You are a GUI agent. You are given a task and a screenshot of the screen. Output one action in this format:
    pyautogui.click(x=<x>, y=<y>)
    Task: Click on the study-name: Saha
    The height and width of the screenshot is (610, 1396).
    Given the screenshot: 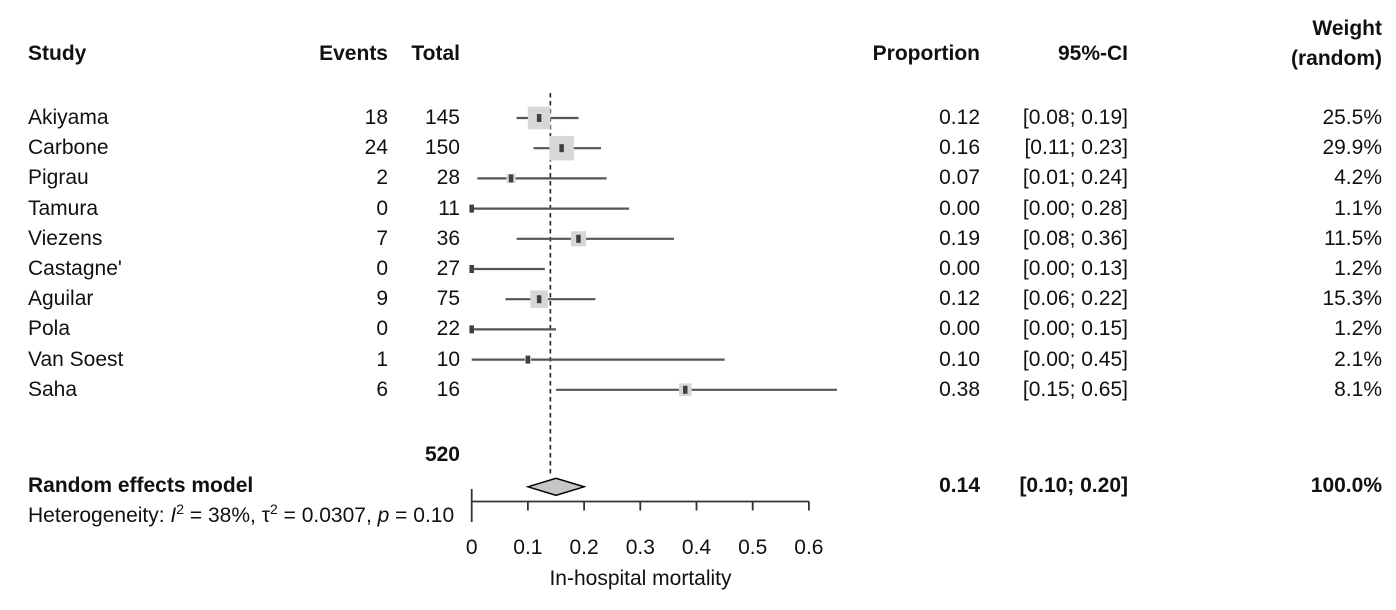 What is the action you would take?
    pyautogui.click(x=53, y=389)
    